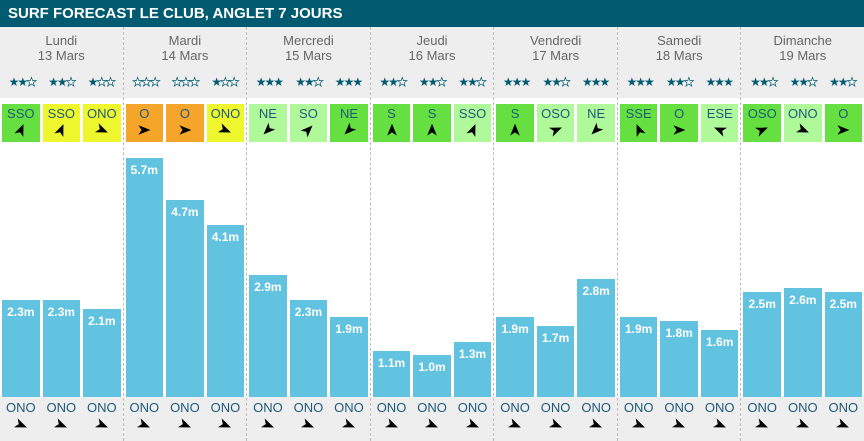  What do you see at coordinates (803, 55) in the screenshot?
I see `day-date: 19 Mars` at bounding box center [803, 55].